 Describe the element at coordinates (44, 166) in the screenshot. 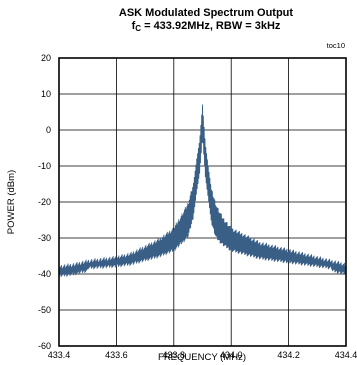

I see `y-tick-label: -10` at that location.